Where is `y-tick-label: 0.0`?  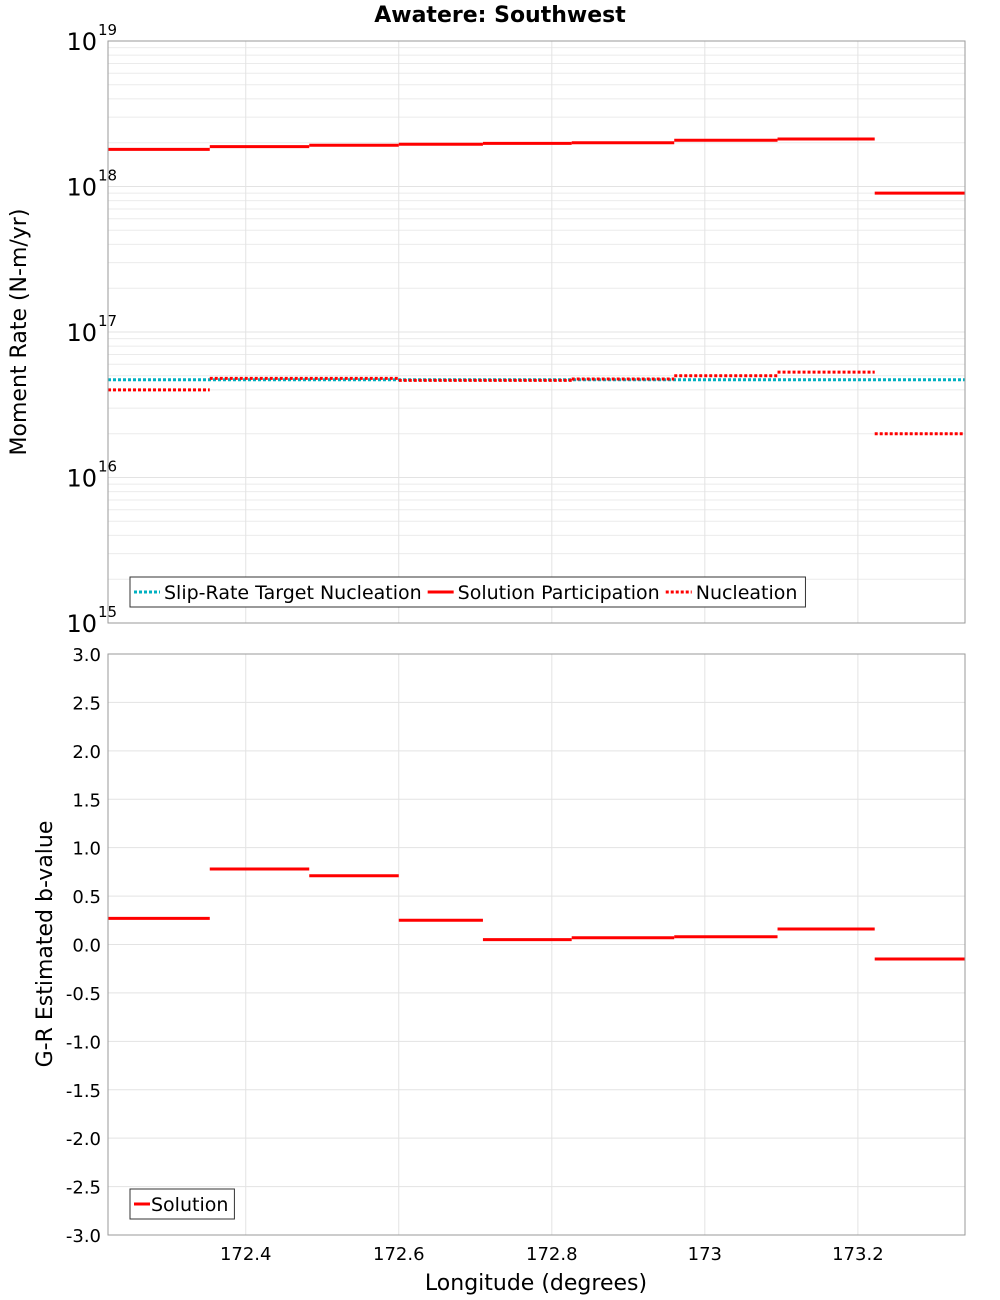
y-tick-label: 0.0 is located at coordinates (86, 946).